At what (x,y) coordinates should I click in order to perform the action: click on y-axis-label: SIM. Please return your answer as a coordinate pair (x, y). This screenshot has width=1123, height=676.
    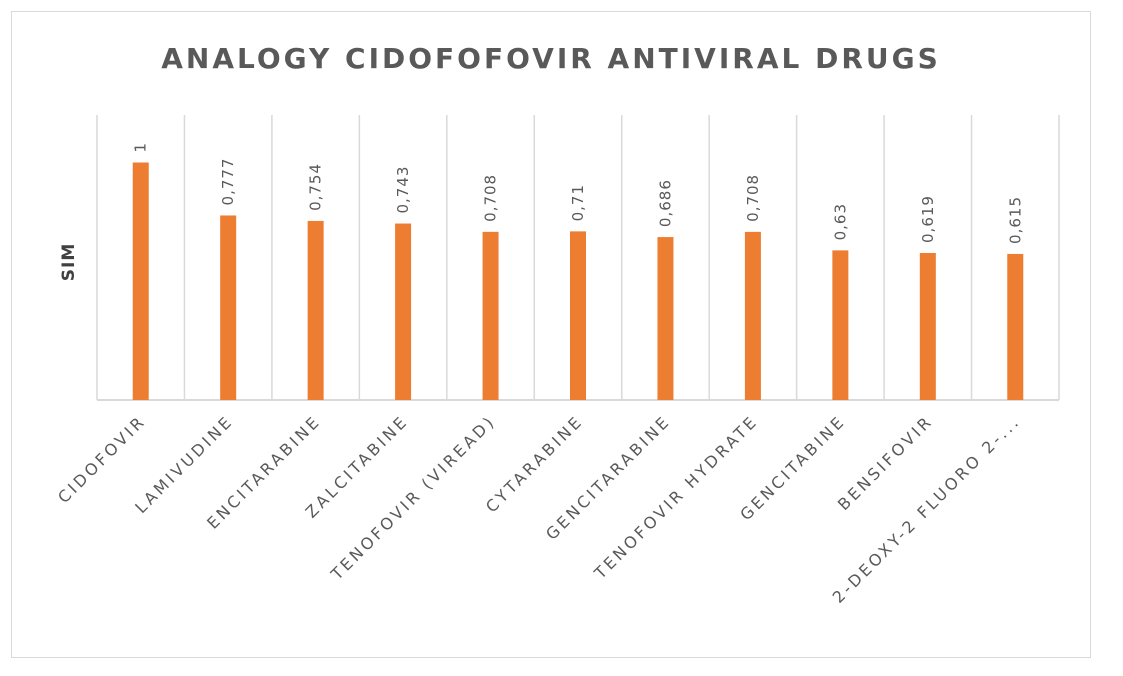
    Looking at the image, I should click on (69, 262).